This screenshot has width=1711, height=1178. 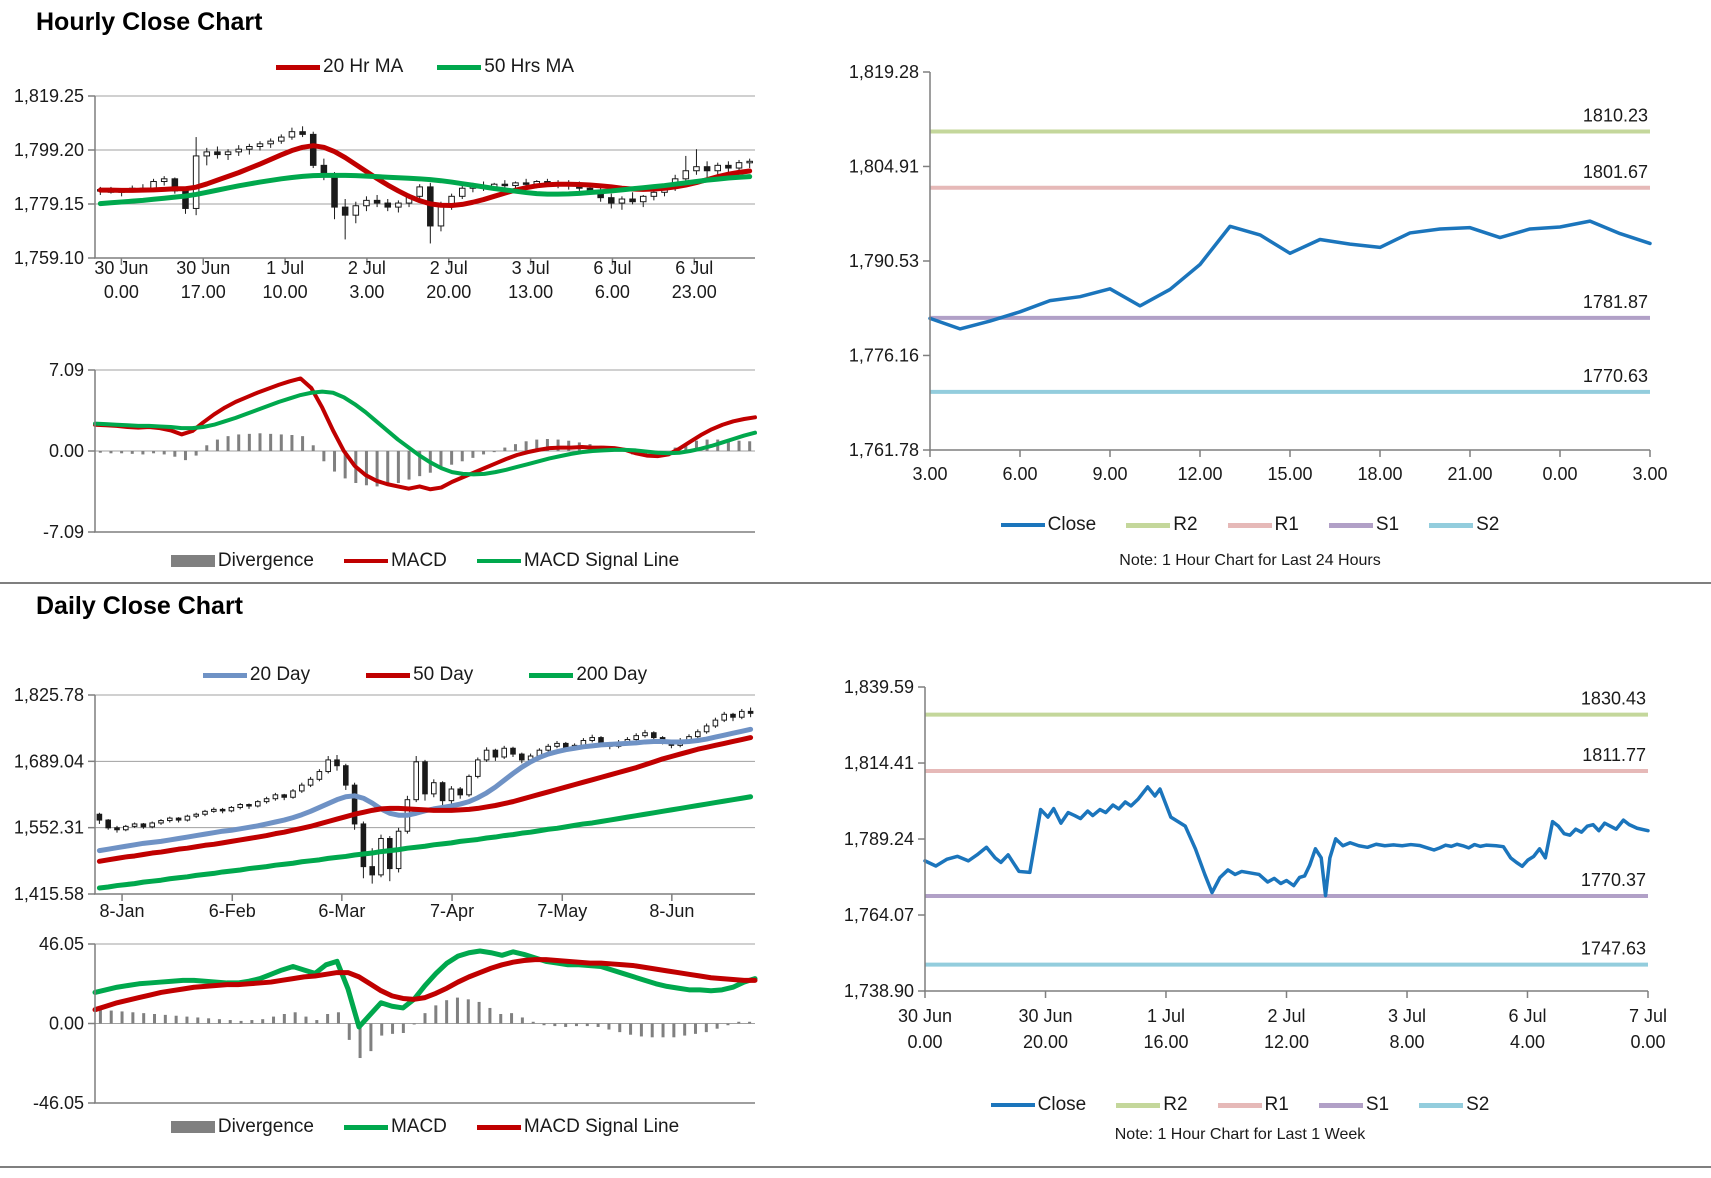 I want to click on svg-text: 1770.37, so click(x=1613, y=880).